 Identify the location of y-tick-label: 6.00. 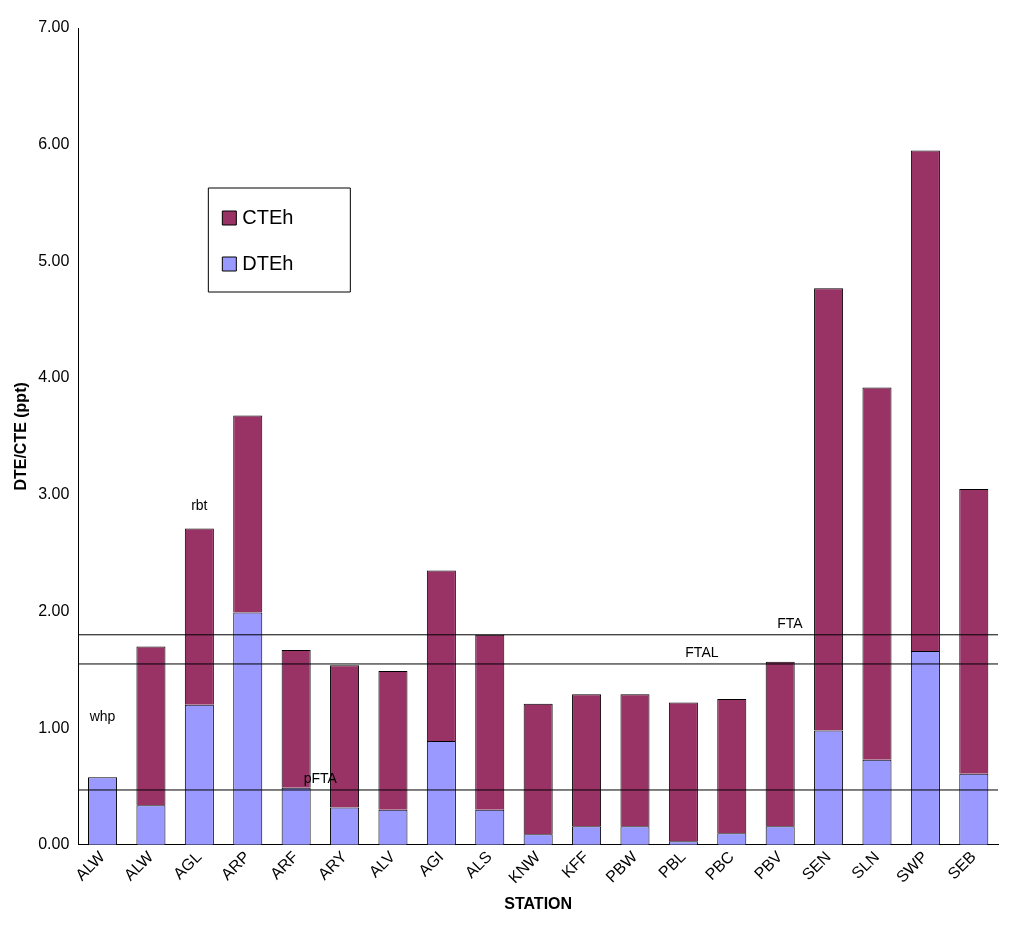
(54, 144).